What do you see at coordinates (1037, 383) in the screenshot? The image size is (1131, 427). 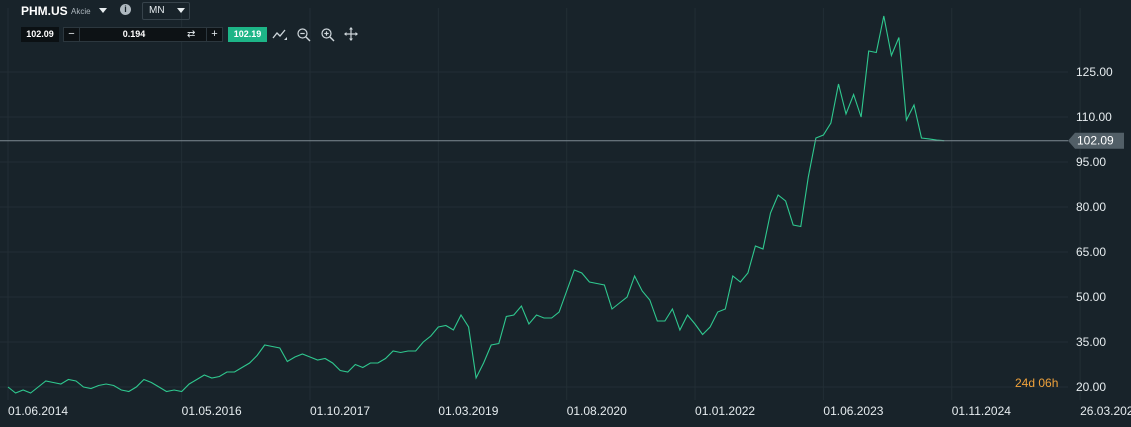 I see `candle-countdown: 24d 06h` at bounding box center [1037, 383].